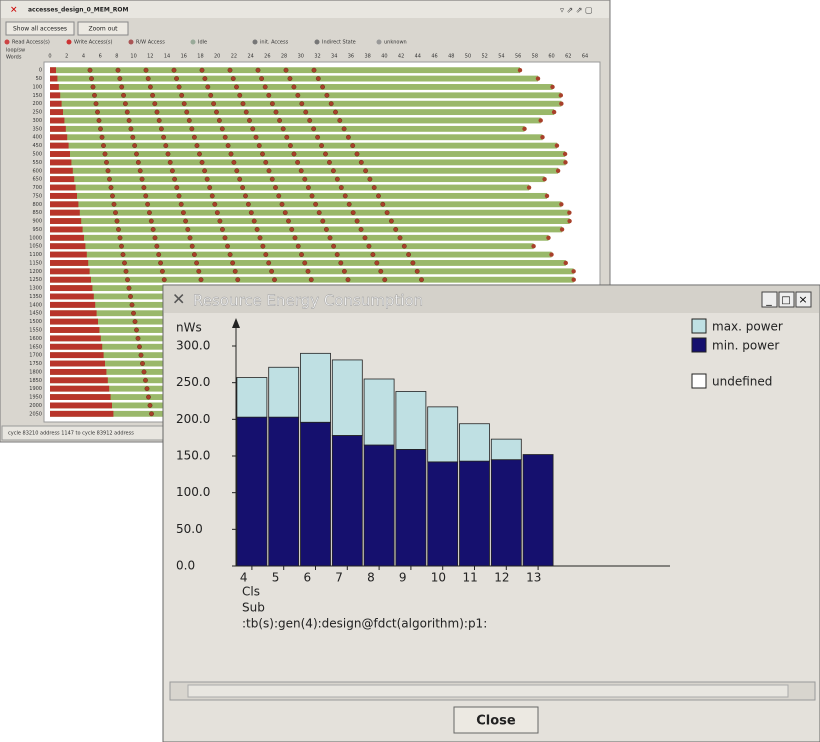 Image resolution: width=820 pixels, height=742 pixels. Describe the element at coordinates (14, 11) in the screenshot. I see `window-icon: ✕` at that location.